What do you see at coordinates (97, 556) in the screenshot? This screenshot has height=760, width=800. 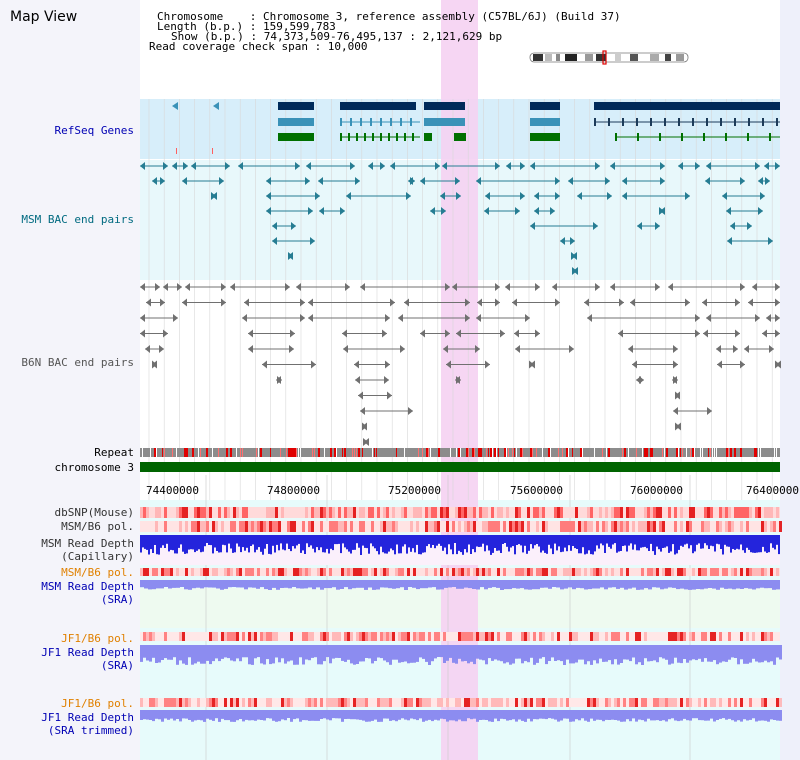 I see `track-label-msm-depth-cap-2: (Capillary)` at bounding box center [97, 556].